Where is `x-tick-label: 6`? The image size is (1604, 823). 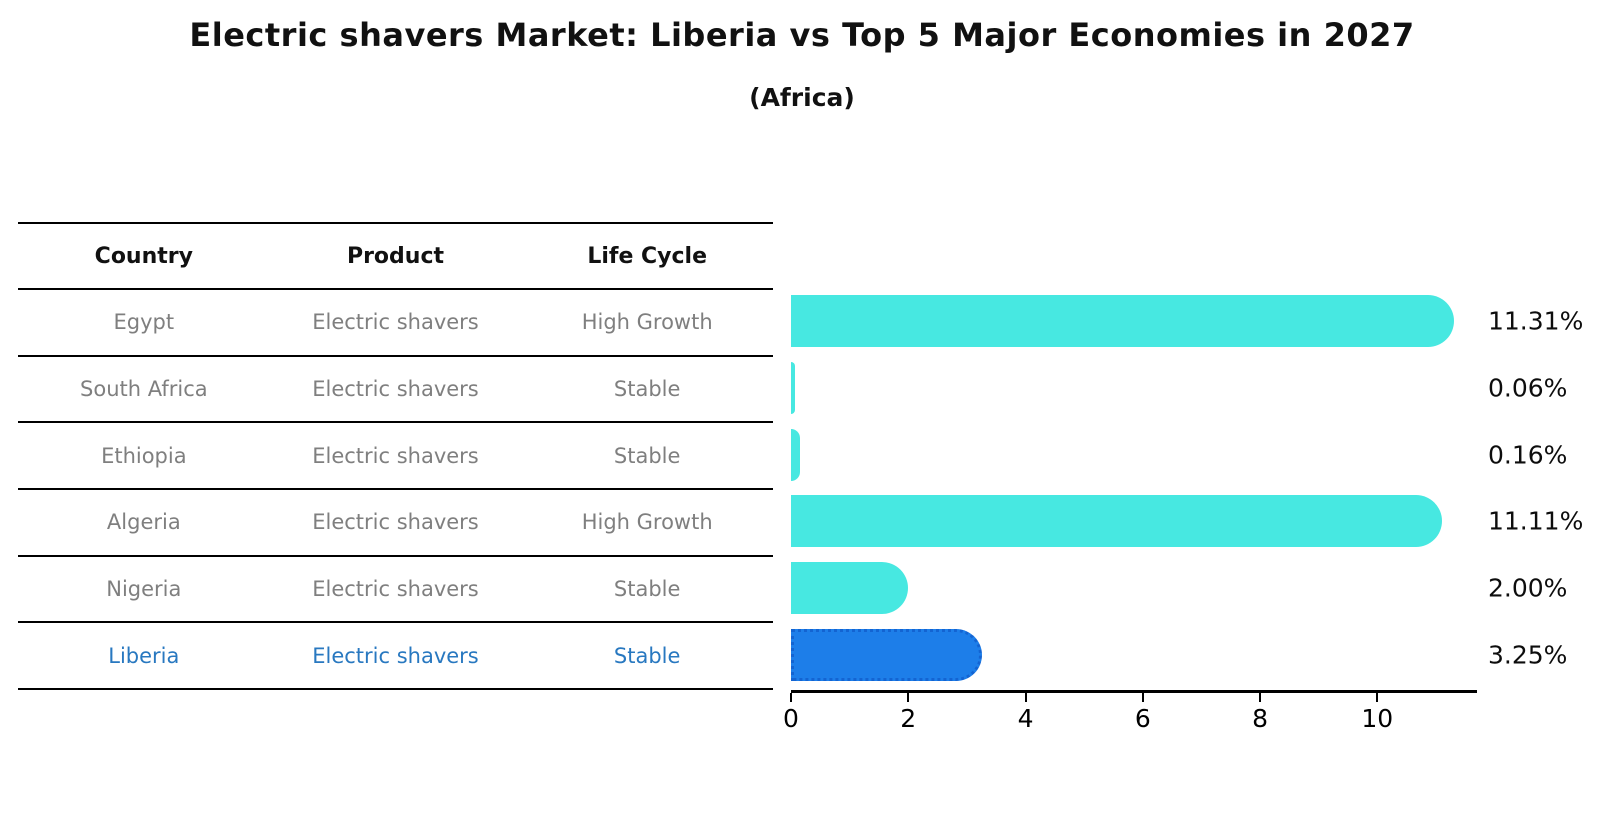
x-tick-label: 6 is located at coordinates (1142, 718).